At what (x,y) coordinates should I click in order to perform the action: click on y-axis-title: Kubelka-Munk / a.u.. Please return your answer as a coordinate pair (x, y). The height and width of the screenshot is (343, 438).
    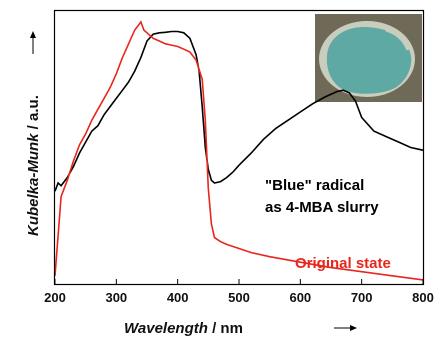
    Looking at the image, I should click on (33, 165).